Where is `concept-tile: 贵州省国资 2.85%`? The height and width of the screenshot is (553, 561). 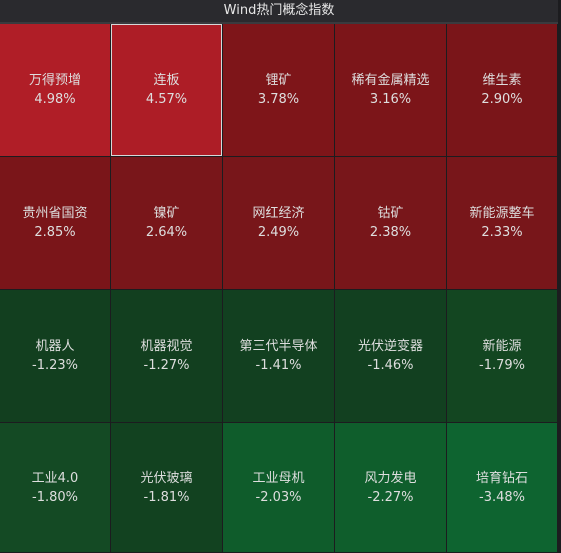 concept-tile: 贵州省国资 2.85% is located at coordinates (55, 223).